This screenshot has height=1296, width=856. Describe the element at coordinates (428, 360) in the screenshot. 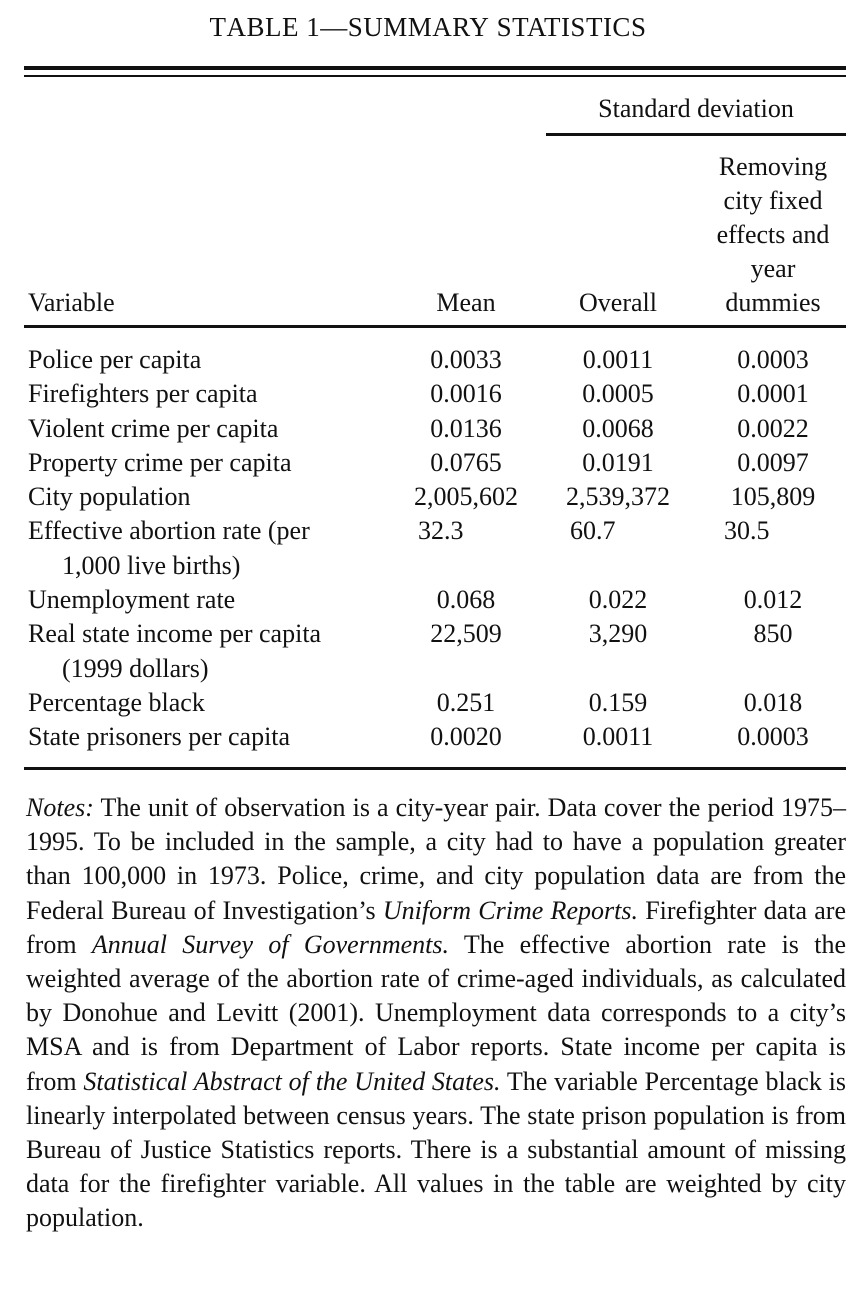

I see `table-row: Police per capita 0.0033 0.0011 0.0003` at that location.